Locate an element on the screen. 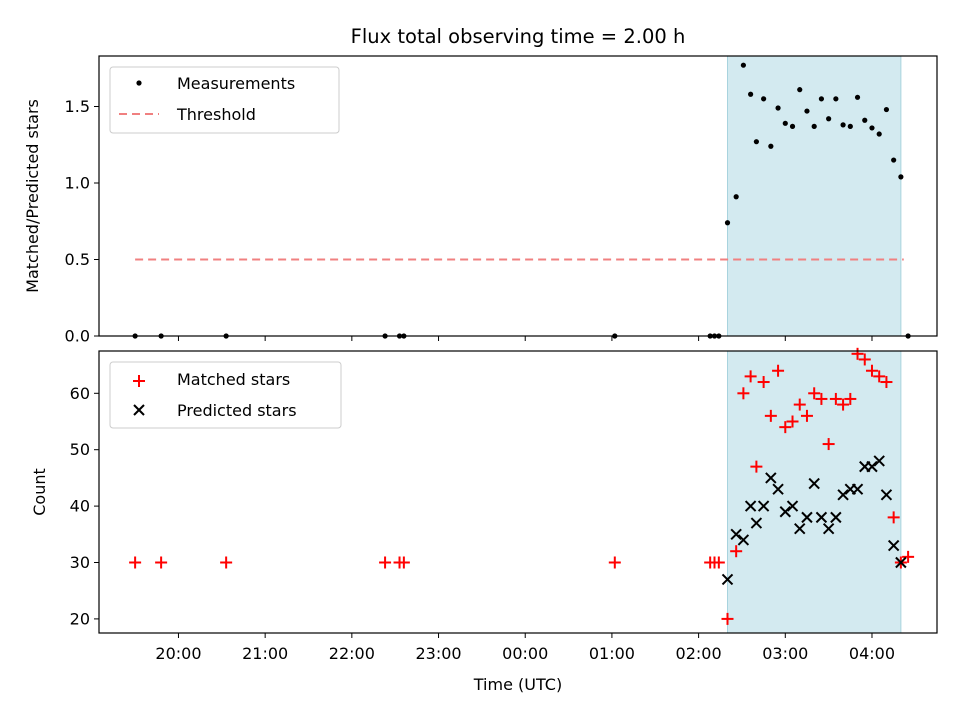 This screenshot has height=720, width=960. bottom-ytick-label-1: 30 is located at coordinates (80, 562).